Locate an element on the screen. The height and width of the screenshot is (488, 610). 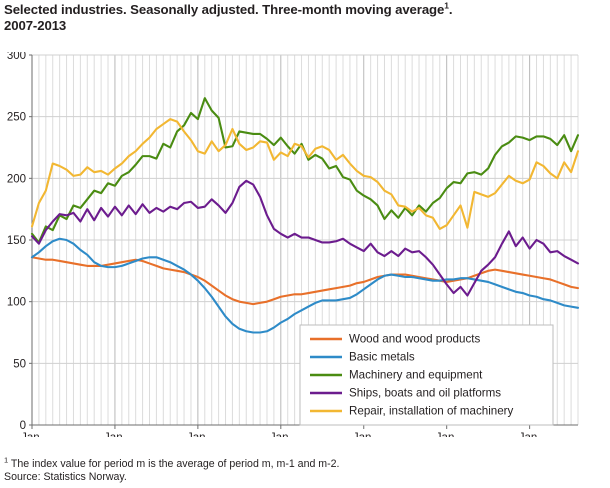
y-tick-label: 150 is located at coordinates (16, 241).